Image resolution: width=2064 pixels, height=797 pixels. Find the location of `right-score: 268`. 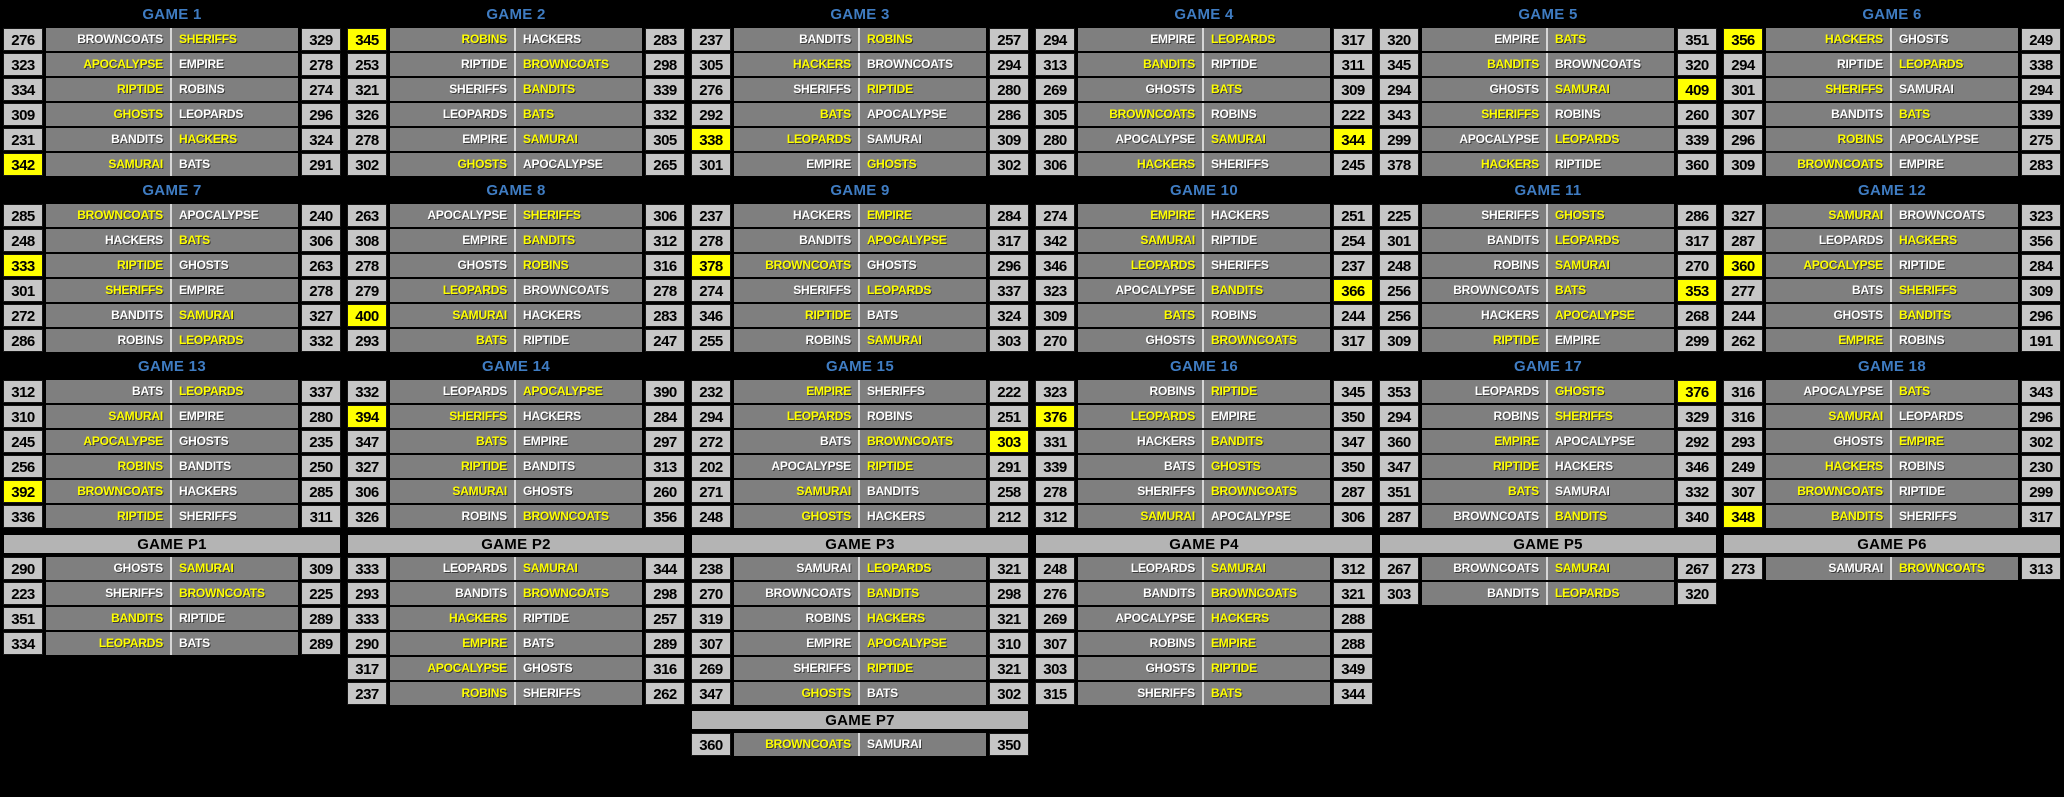

right-score: 268 is located at coordinates (1697, 315).